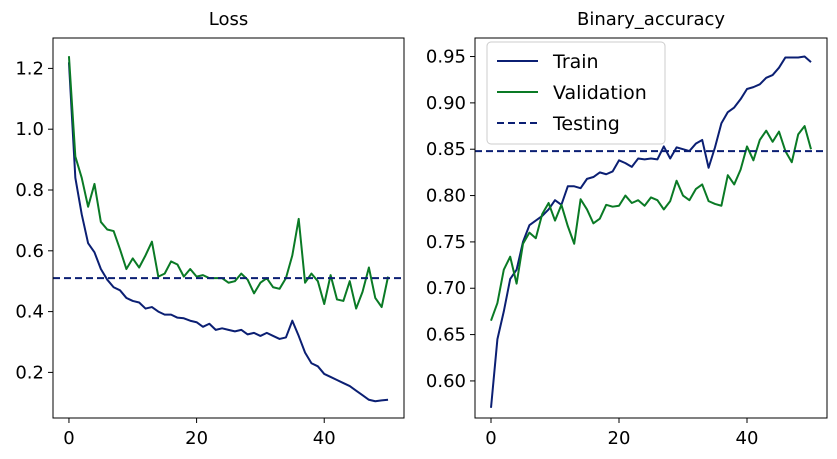  I want to click on accuracy-y-tick-label: 0.65, so click(446, 335).